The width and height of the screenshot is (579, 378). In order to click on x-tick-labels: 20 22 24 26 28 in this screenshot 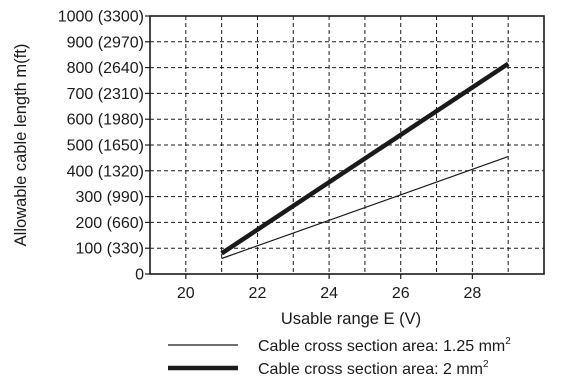, I will do `click(329, 288)`.